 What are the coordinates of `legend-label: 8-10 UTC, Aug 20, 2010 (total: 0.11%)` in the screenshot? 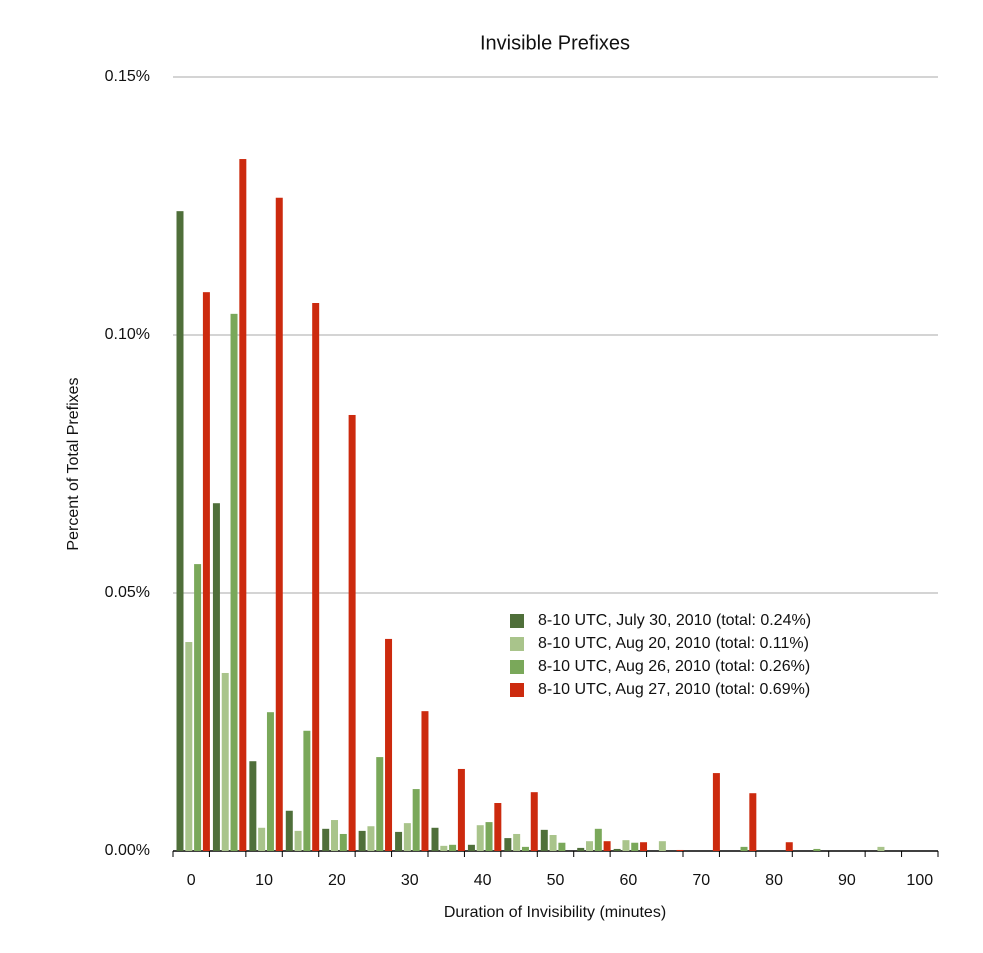 It's located at (673, 643).